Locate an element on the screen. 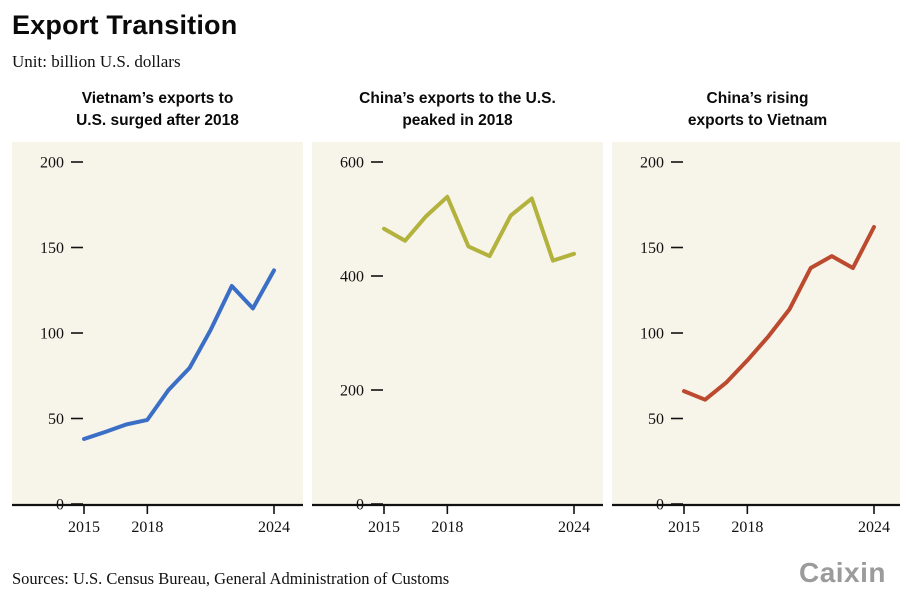 The image size is (900, 599). chart-title-line: Vietnam’s exports to is located at coordinates (157, 98).